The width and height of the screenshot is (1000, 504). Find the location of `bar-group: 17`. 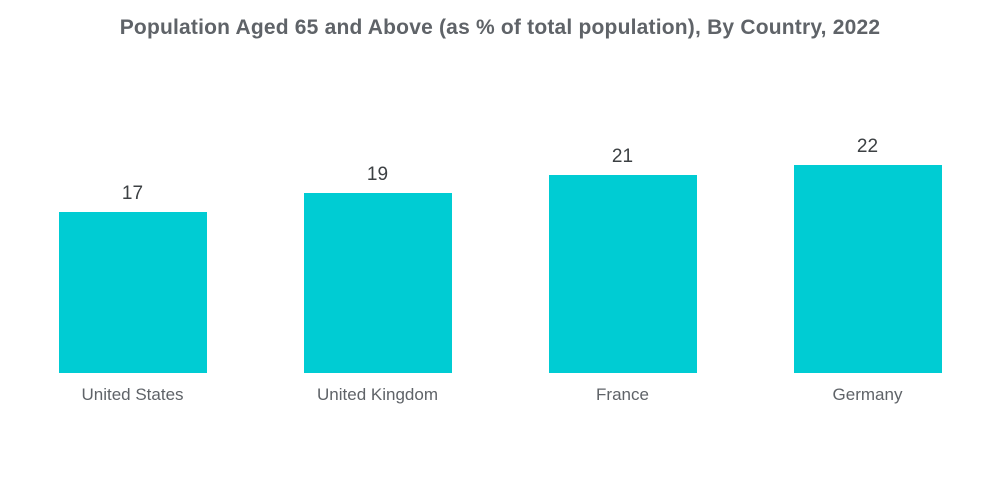

bar-group: 17 is located at coordinates (132, 278).